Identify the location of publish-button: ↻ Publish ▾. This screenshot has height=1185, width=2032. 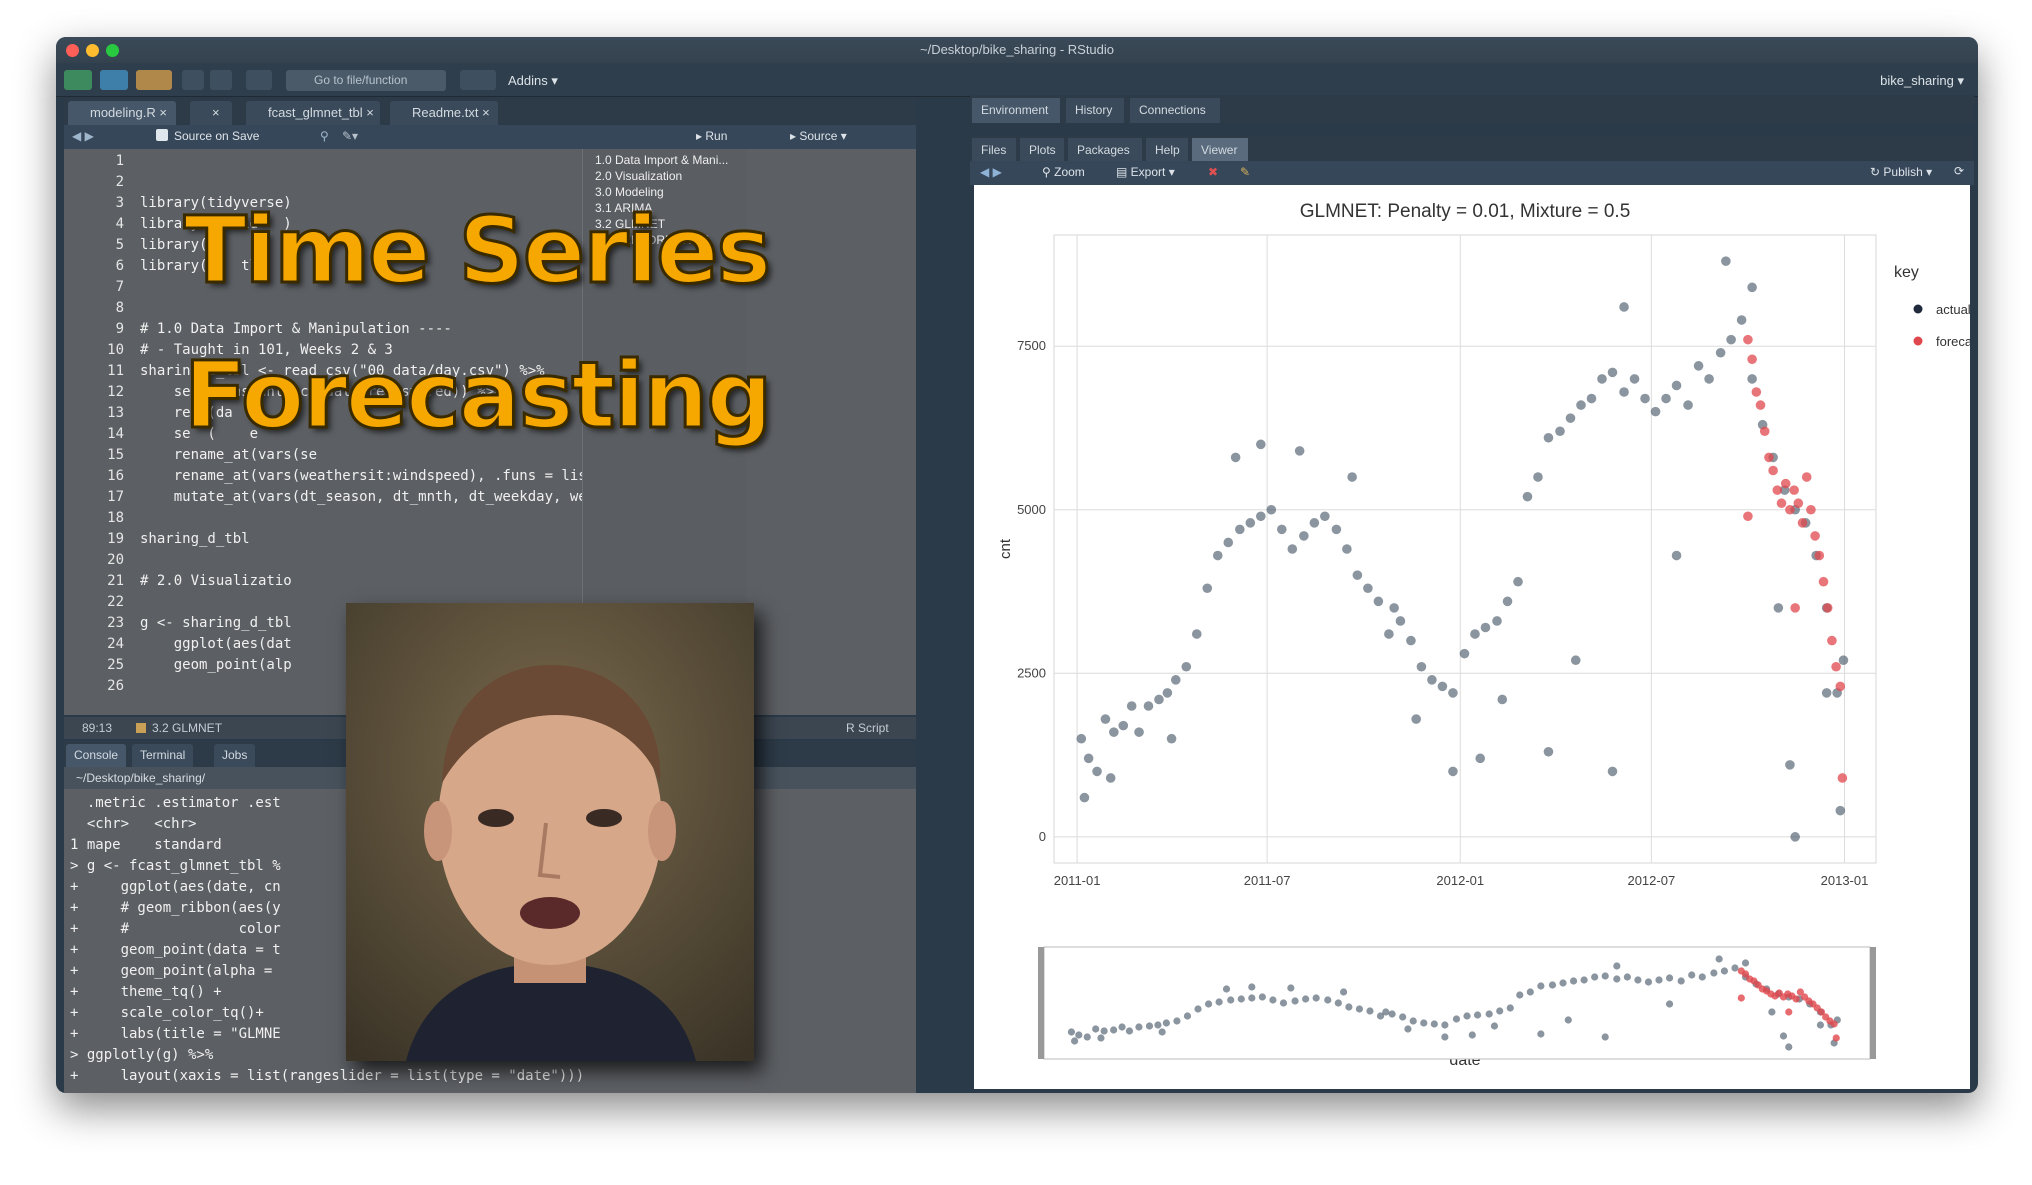
(1901, 172).